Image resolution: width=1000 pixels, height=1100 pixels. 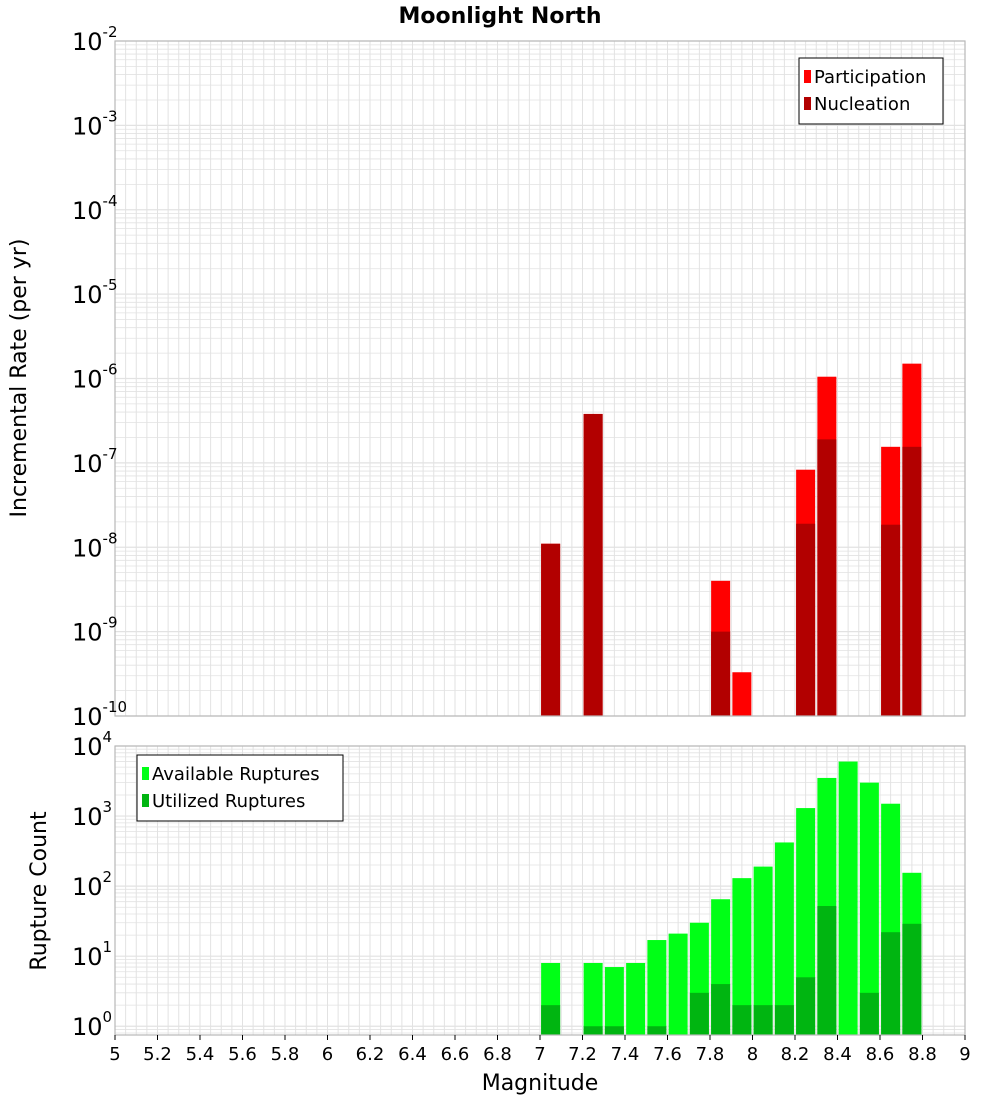 What do you see at coordinates (110, 538) in the screenshot?
I see `y-tick-exponent: -8` at bounding box center [110, 538].